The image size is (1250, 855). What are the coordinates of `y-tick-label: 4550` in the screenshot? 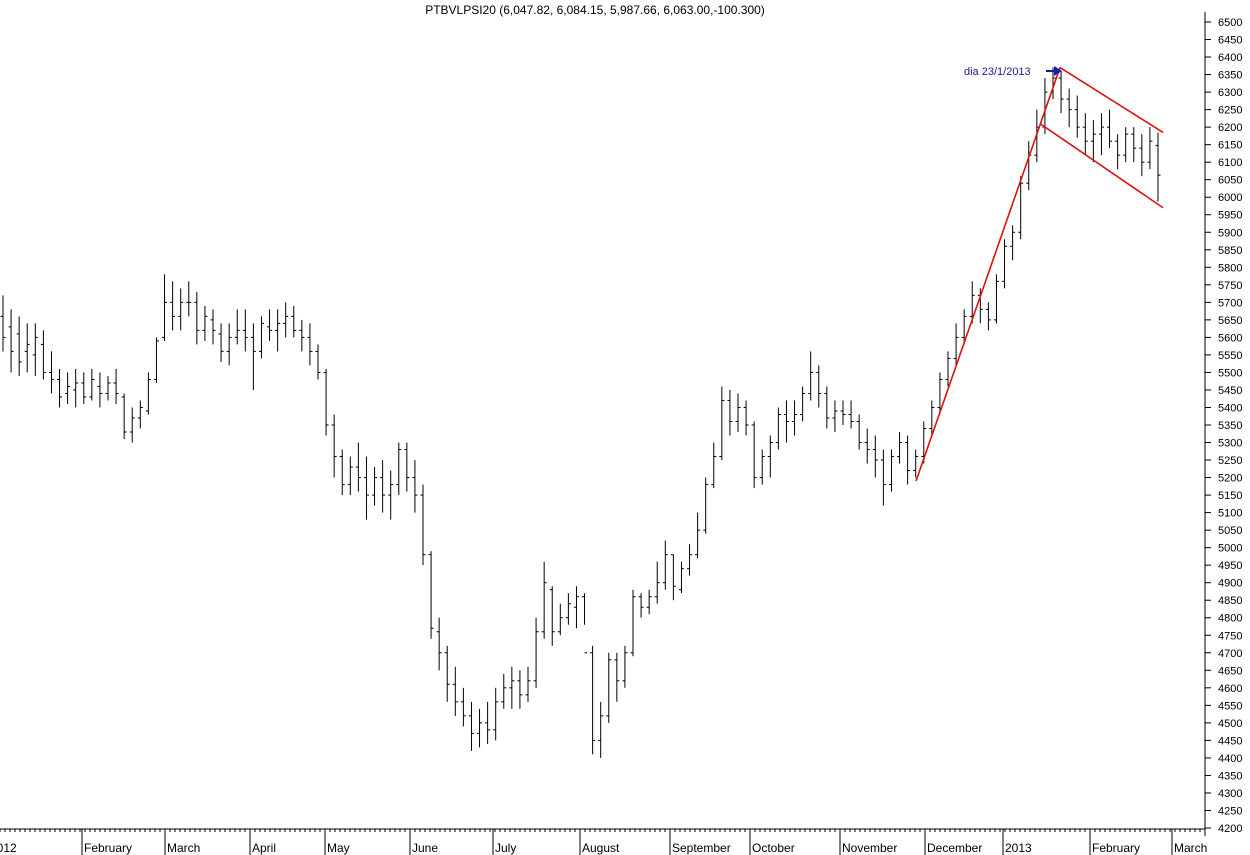 It's located at (1230, 706).